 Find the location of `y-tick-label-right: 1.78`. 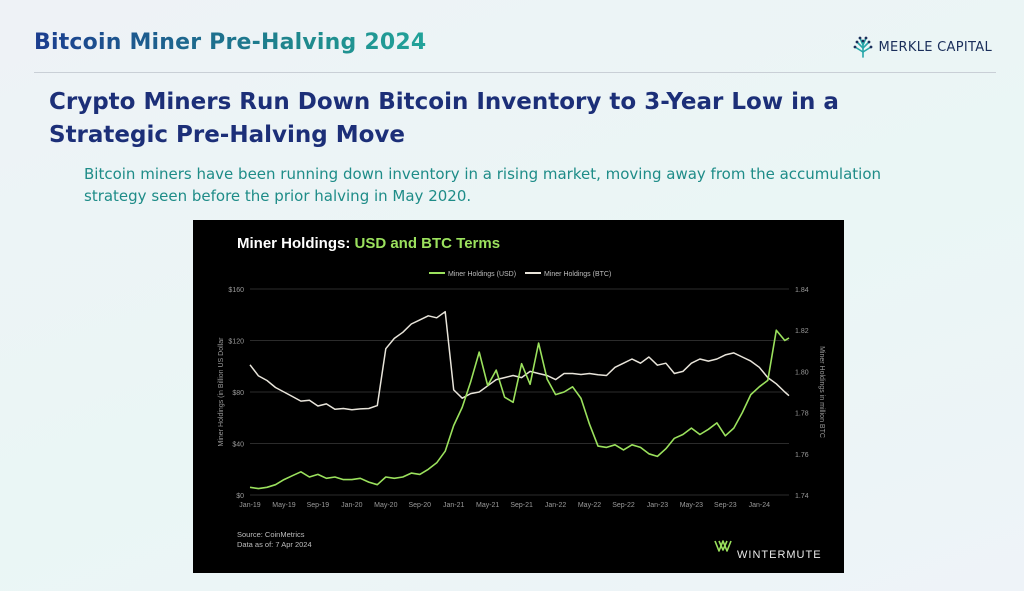

y-tick-label-right: 1.78 is located at coordinates (802, 414).